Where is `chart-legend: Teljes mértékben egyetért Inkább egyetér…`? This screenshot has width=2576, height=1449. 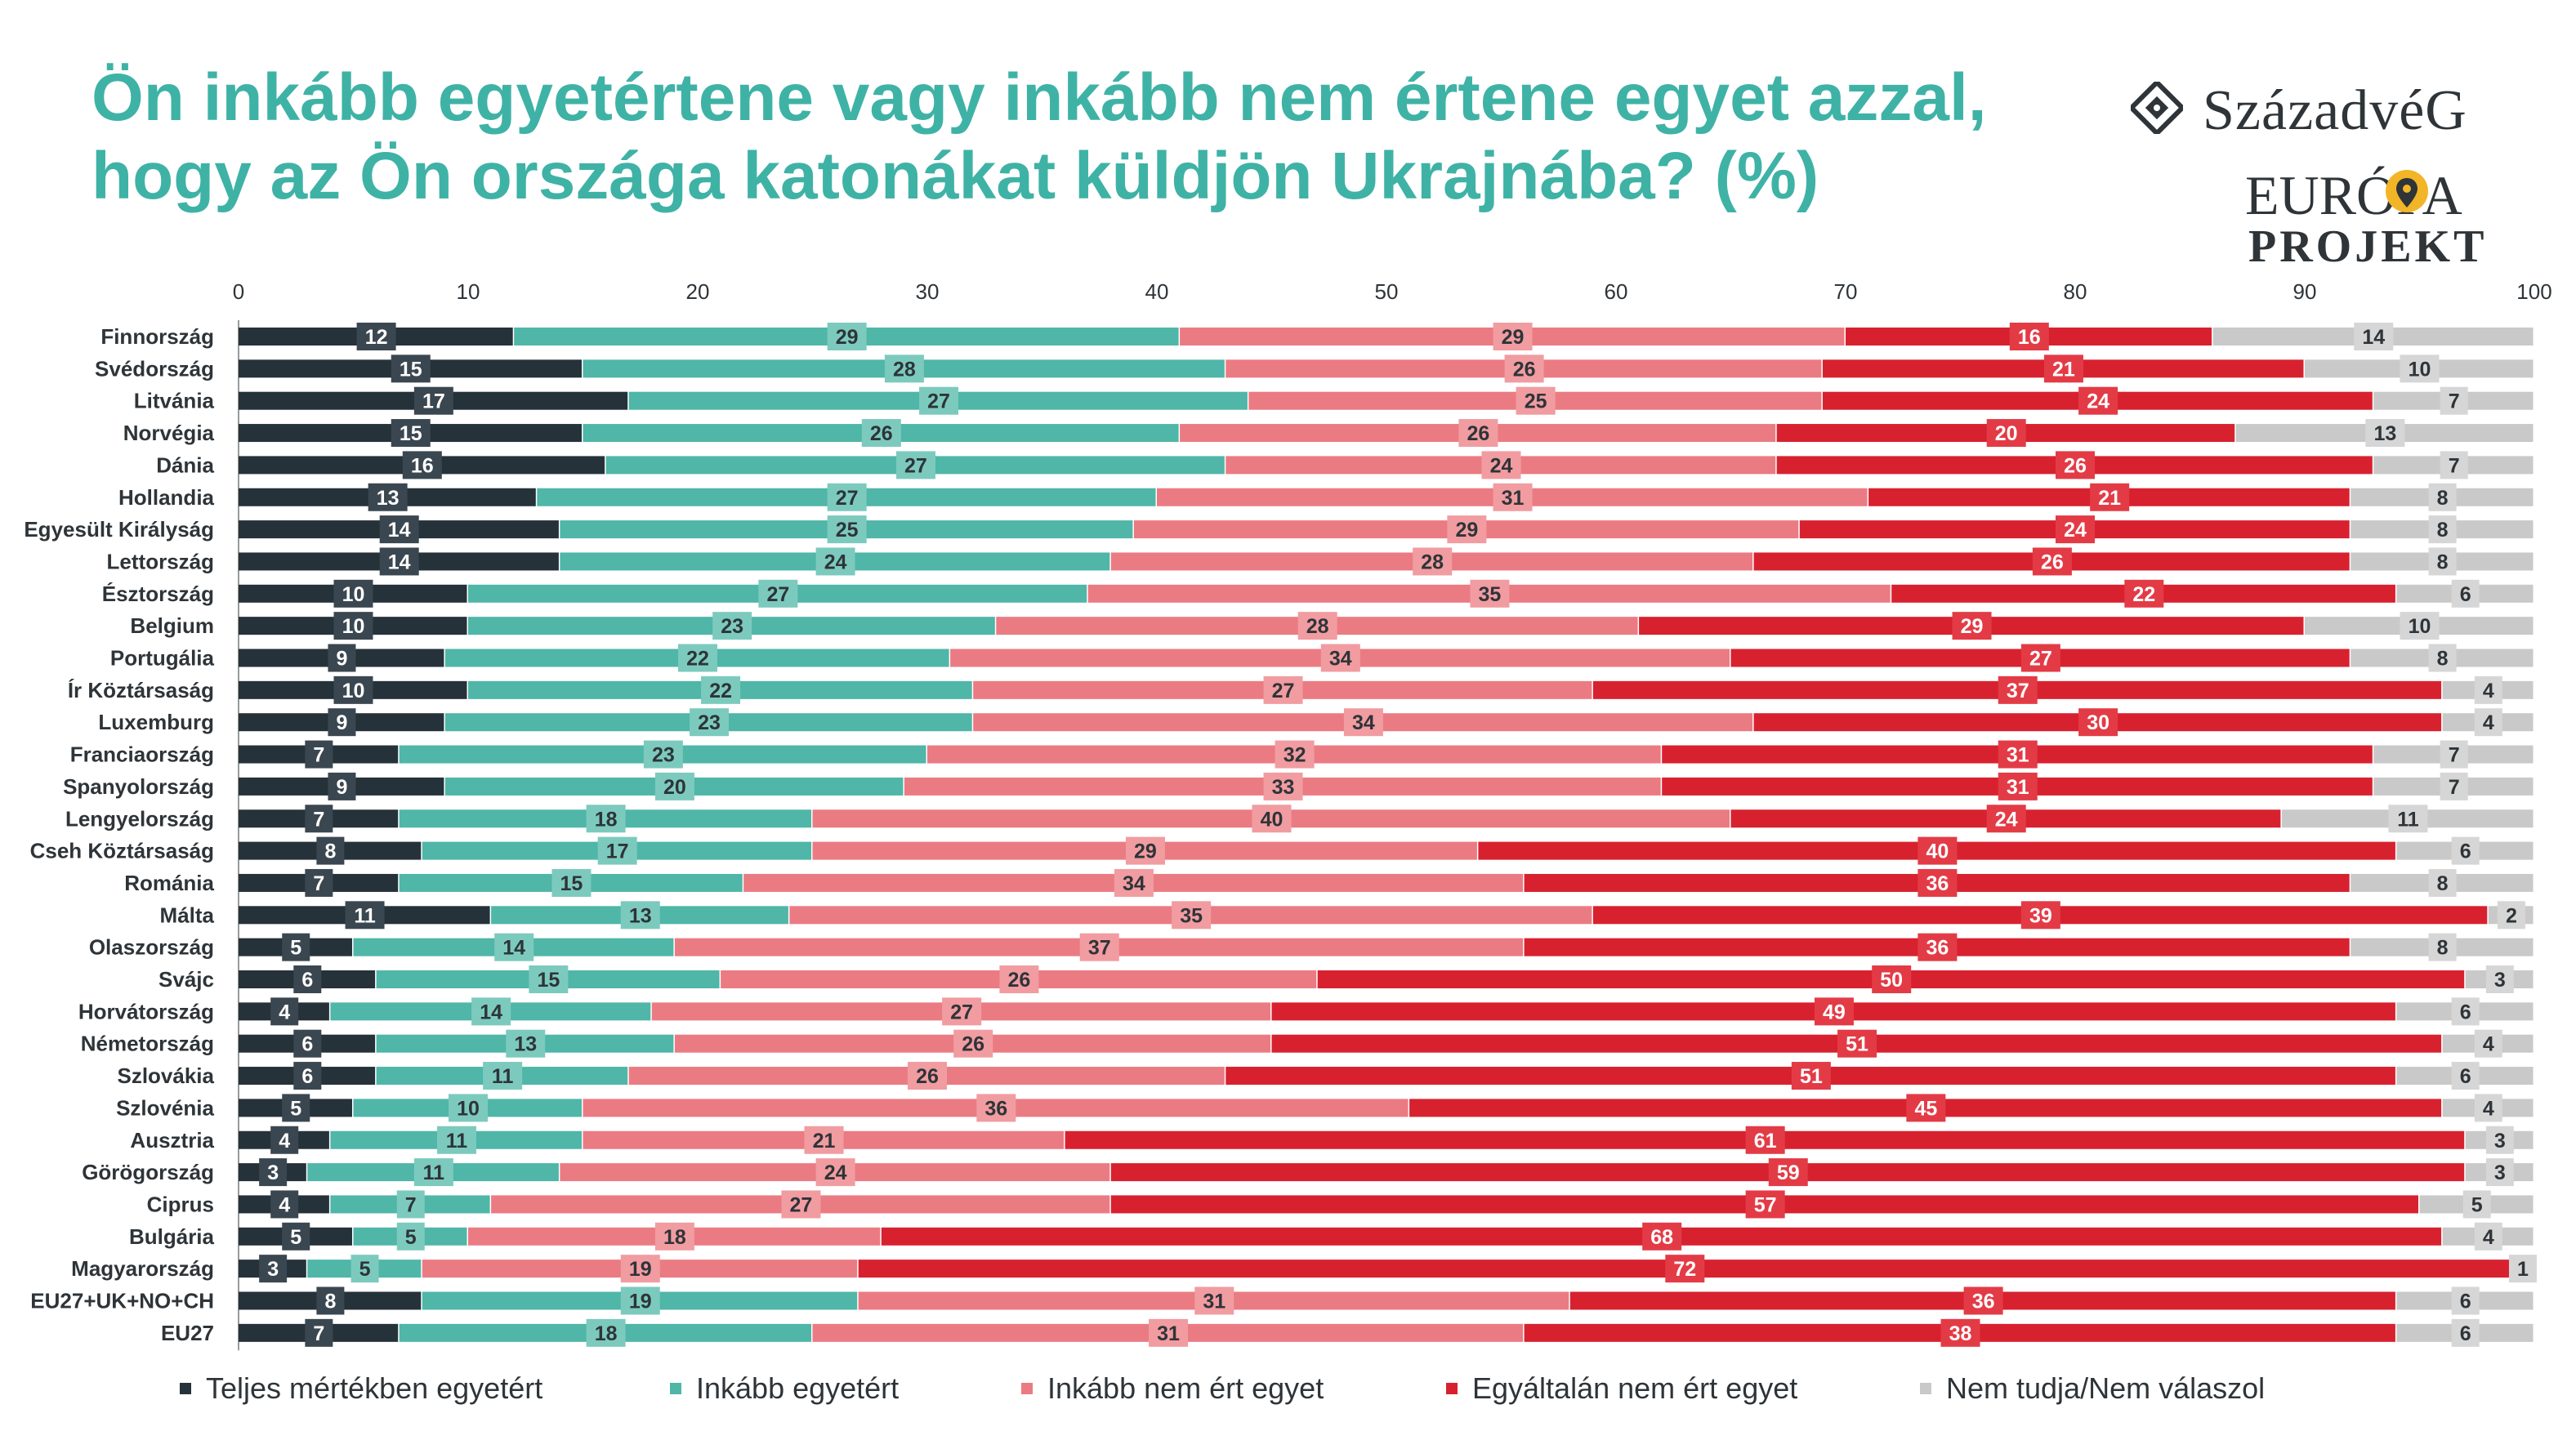 chart-legend: Teljes mértékben egyetért Inkább egyetér… is located at coordinates (1365, 1392).